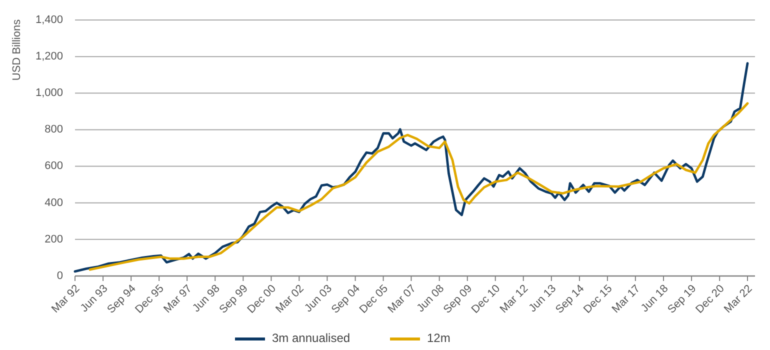 Image resolution: width=770 pixels, height=350 pixels. Describe the element at coordinates (514, 299) in the screenshot. I see `x-tick-label: Mar 12` at that location.